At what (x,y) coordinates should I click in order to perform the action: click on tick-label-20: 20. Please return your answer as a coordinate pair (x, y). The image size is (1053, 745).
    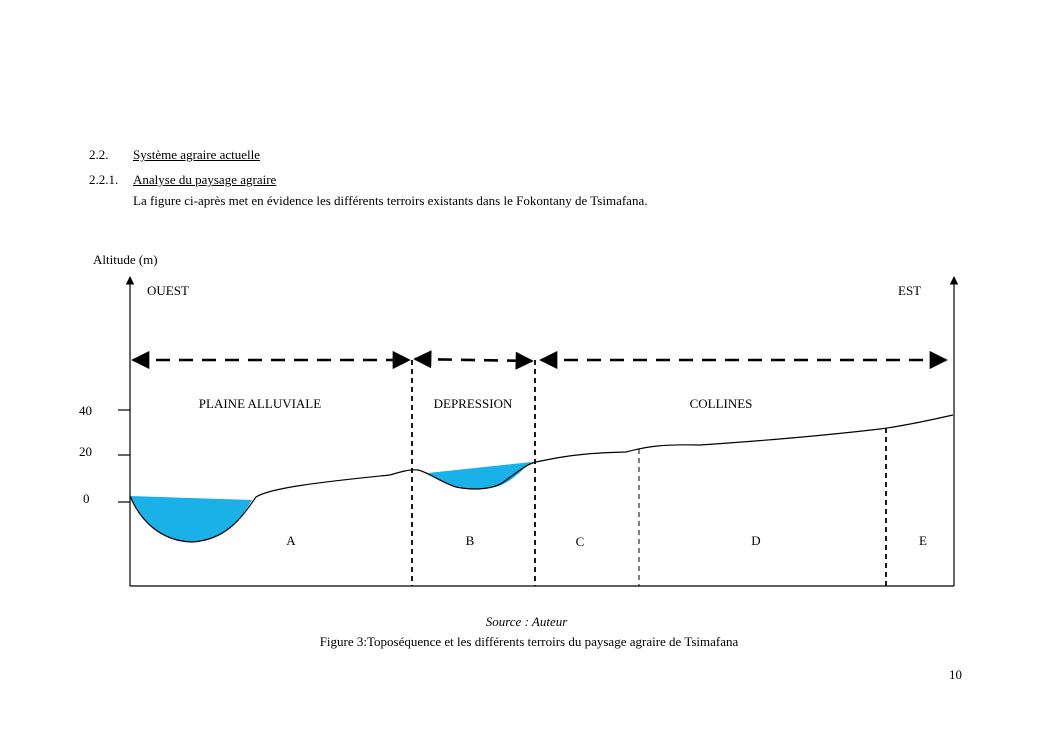
    Looking at the image, I should click on (85, 451).